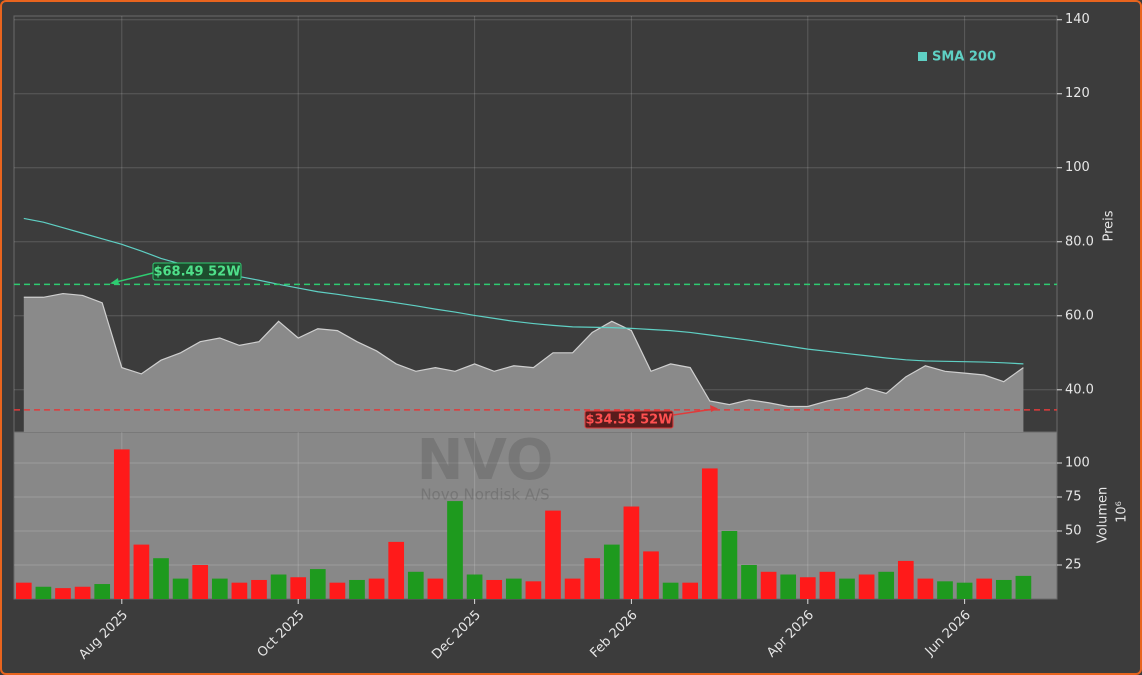  I want to click on x-tick-label: Feb 2026, so click(614, 634).